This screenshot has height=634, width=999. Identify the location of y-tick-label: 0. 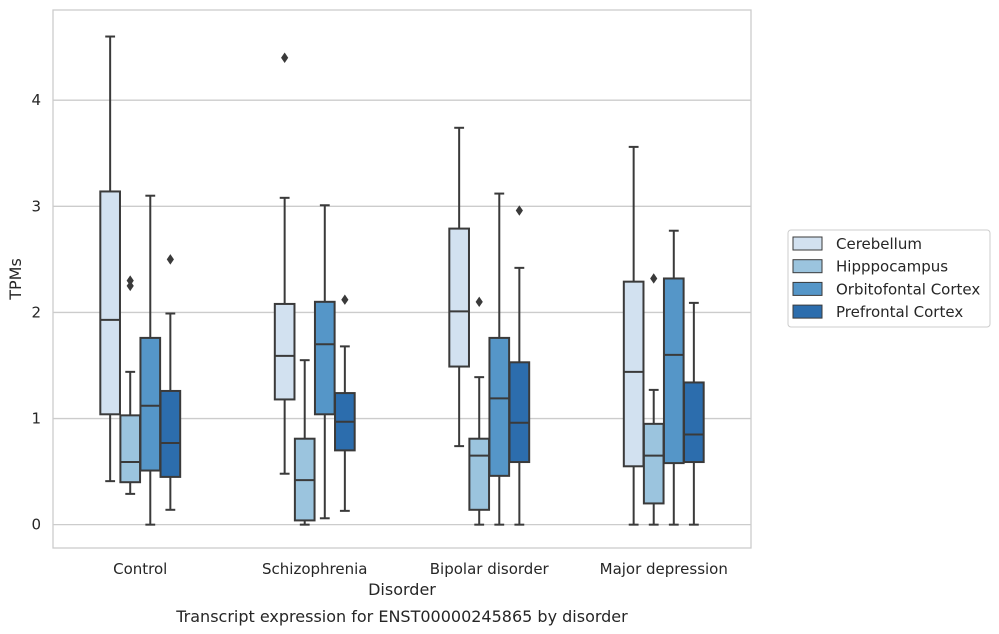
(36, 525).